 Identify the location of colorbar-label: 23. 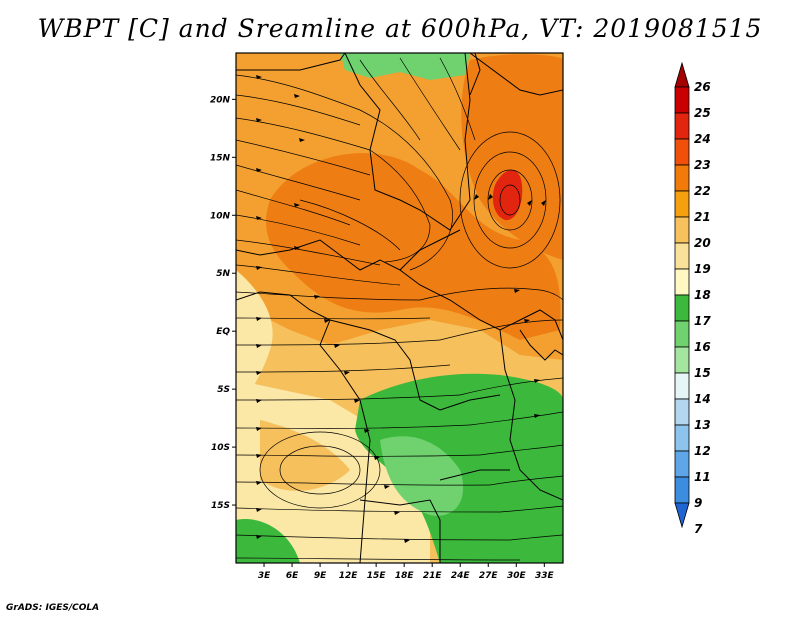
(702, 165).